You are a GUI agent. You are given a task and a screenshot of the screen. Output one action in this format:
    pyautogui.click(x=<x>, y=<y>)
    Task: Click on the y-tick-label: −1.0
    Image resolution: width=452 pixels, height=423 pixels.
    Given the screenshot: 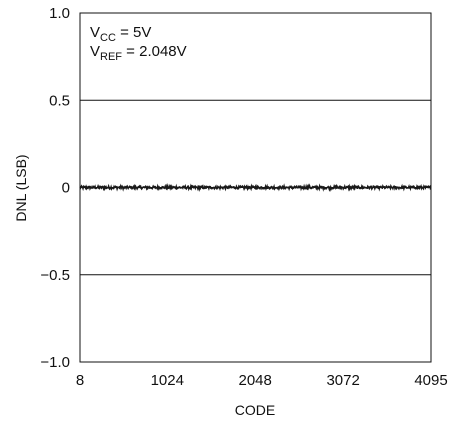 What is the action you would take?
    pyautogui.click(x=55, y=362)
    